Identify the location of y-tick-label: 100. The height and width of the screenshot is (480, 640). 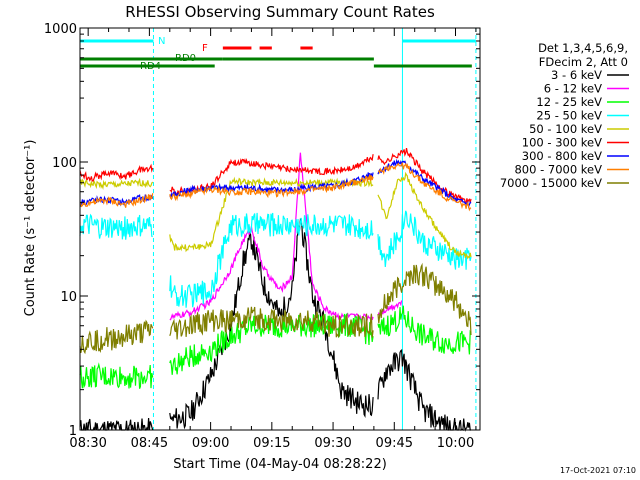
(64, 163).